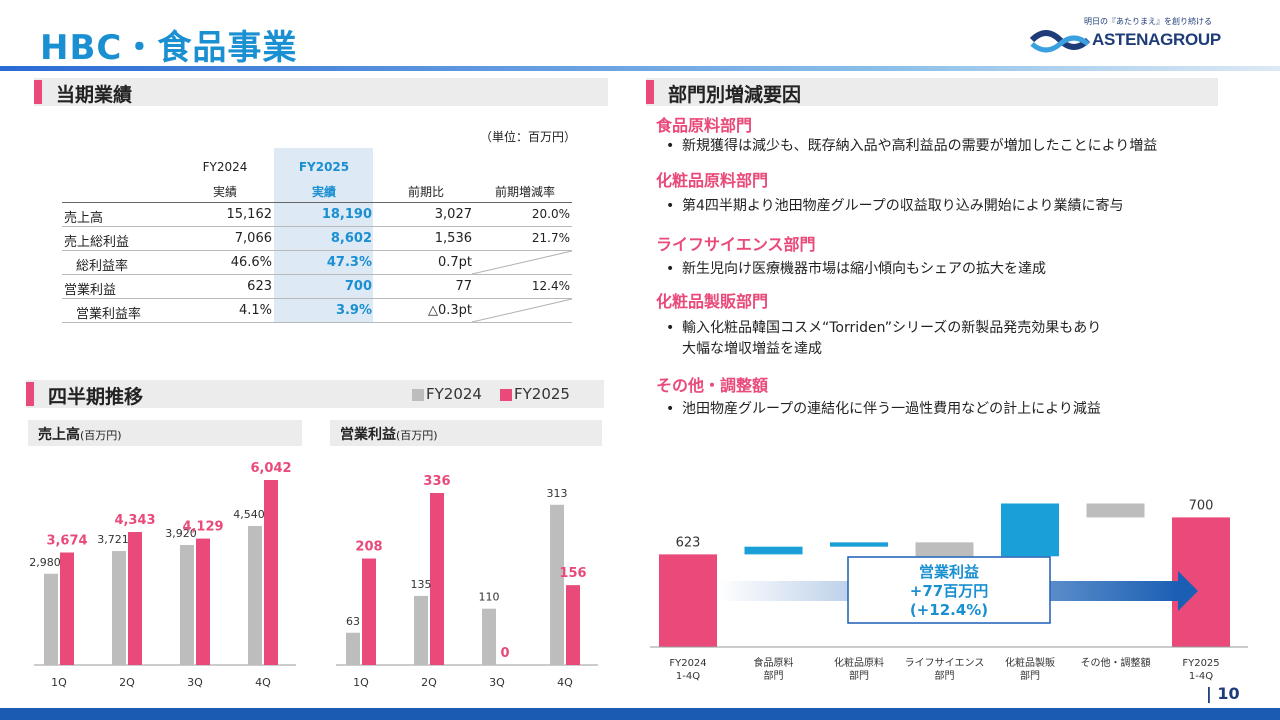 Image resolution: width=1280 pixels, height=720 pixels. I want to click on x-tick-label: ライフサイエンス, so click(945, 663).